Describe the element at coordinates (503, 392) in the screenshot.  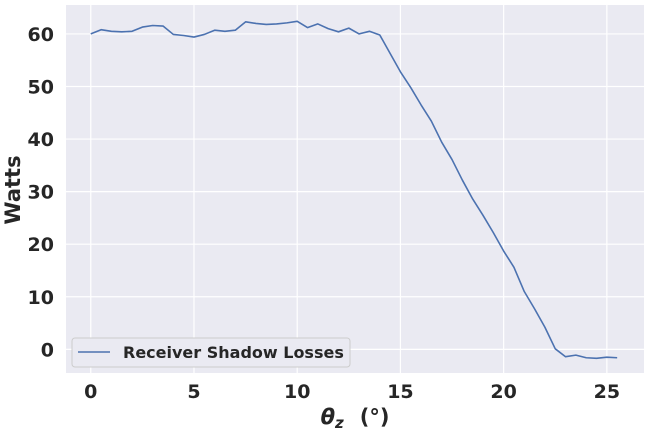
I see `x-tick-label: 20` at that location.